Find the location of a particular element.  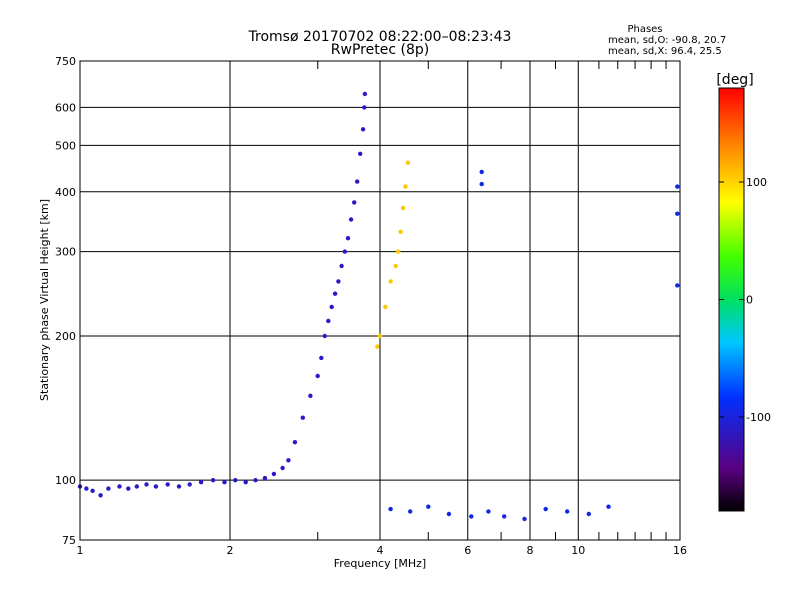

y-tick-label: 300 is located at coordinates (65, 252).